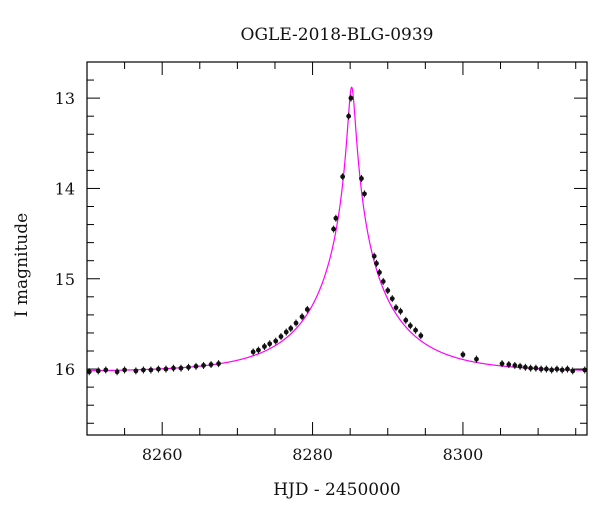  I want to click on y-tick-label: 13, so click(65, 98).